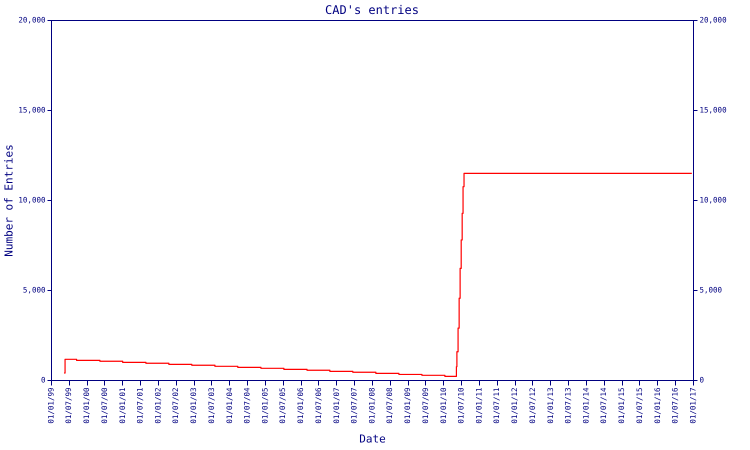 The height and width of the screenshot is (450, 750). What do you see at coordinates (372, 10) in the screenshot?
I see `chart-title: CAD's entries` at bounding box center [372, 10].